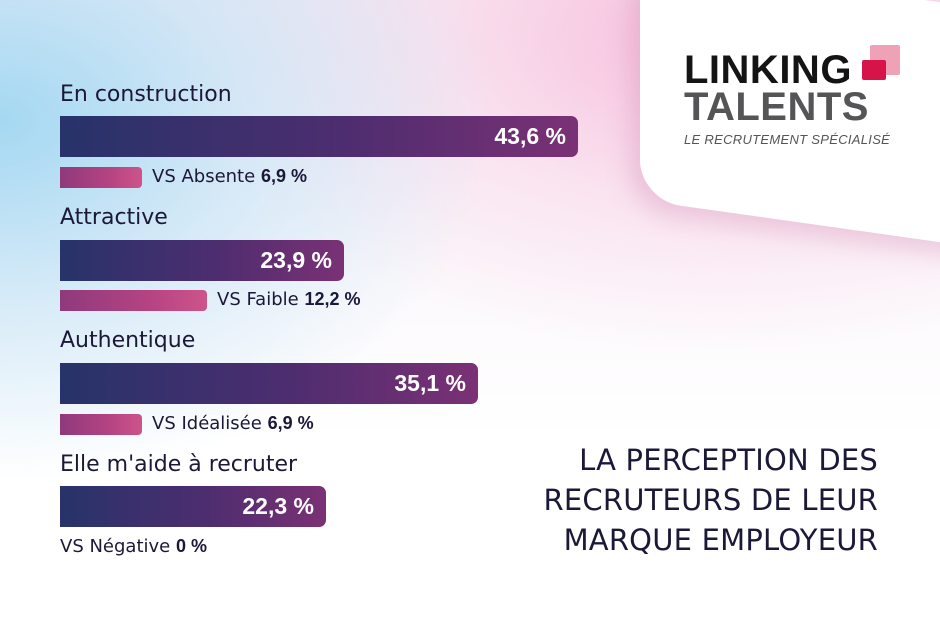 The height and width of the screenshot is (627, 940). I want to click on bar-positive: 23,9 %, so click(202, 260).